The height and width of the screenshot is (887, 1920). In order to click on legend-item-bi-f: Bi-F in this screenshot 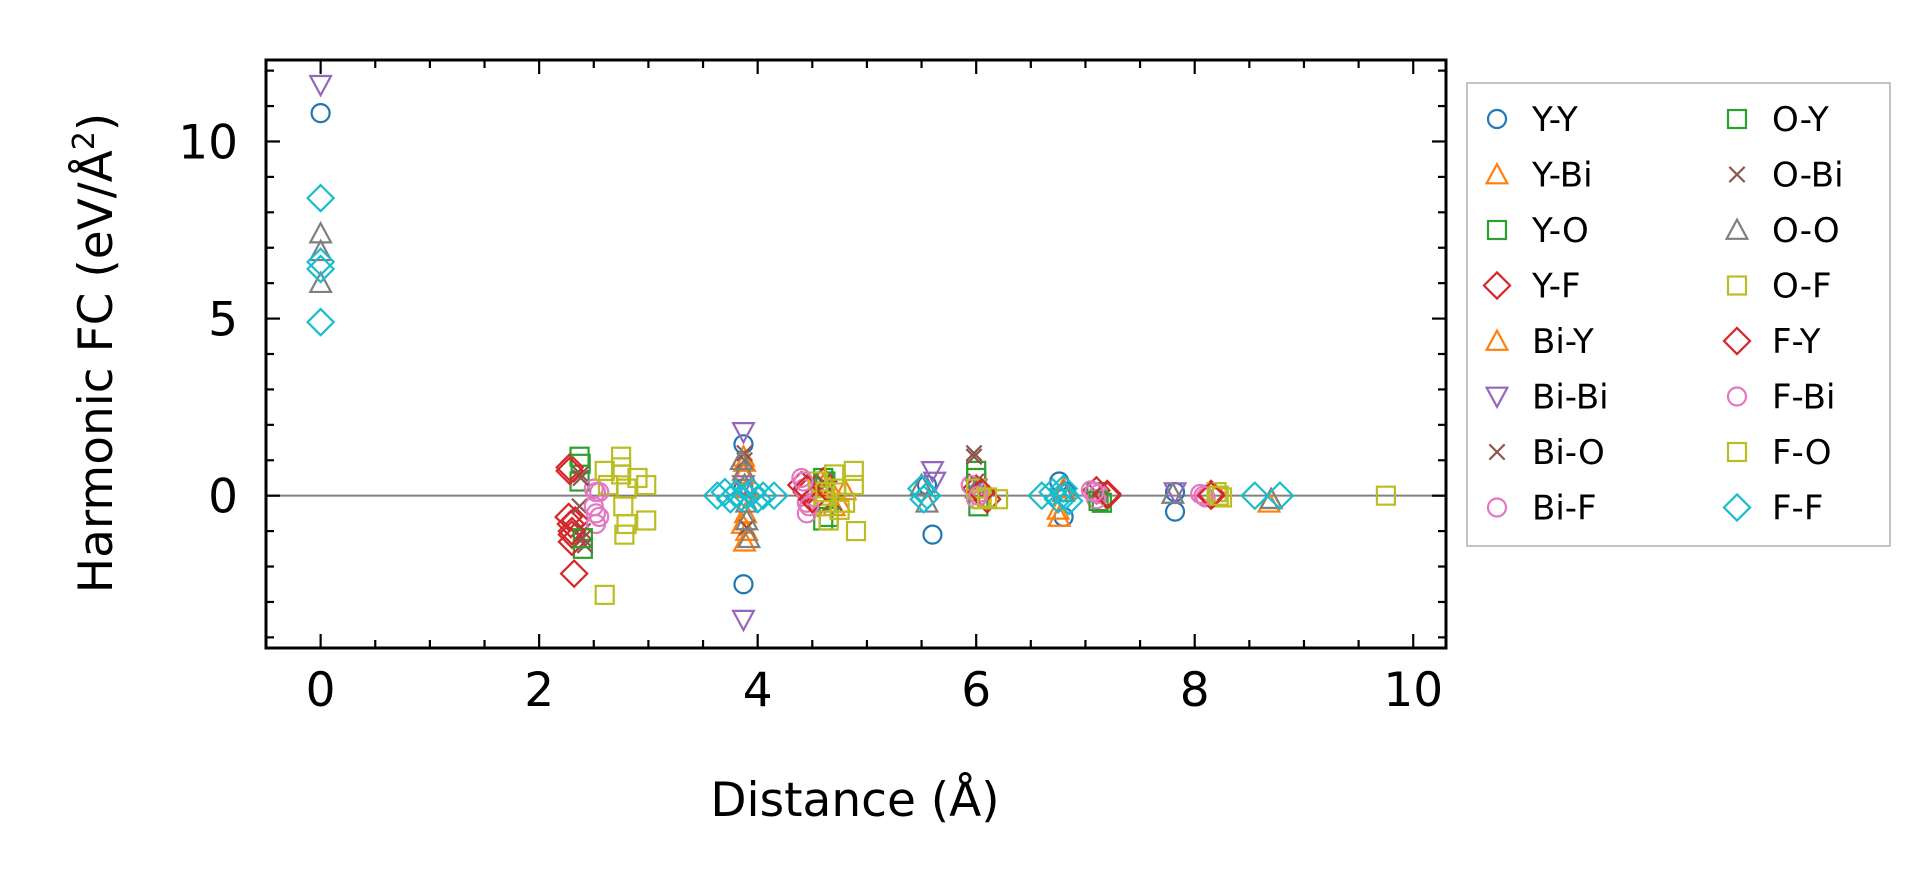, I will do `click(1541, 509)`.